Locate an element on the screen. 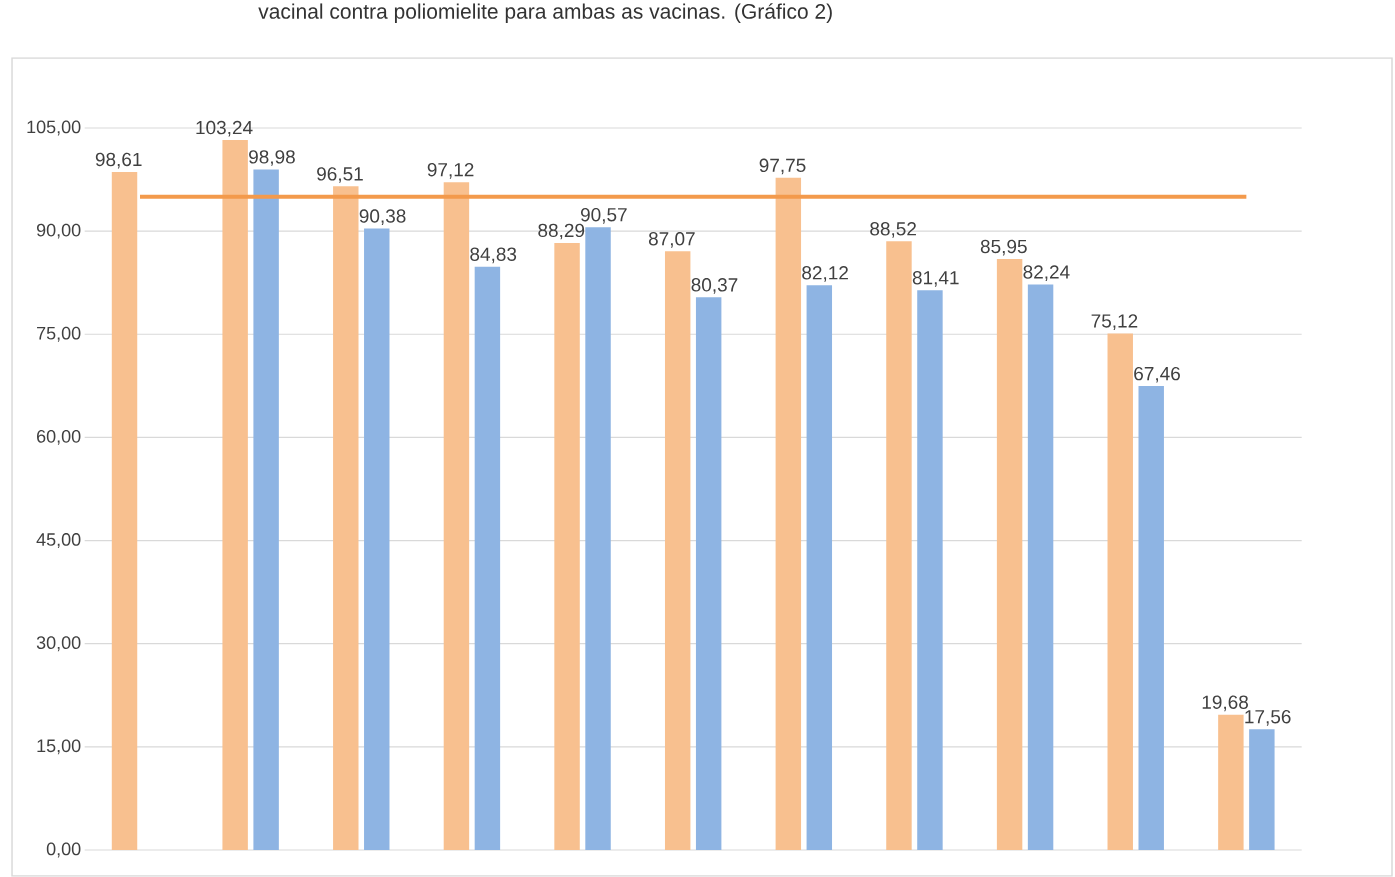 The image size is (1395, 877). y-tick-label: 30,00 is located at coordinates (58, 644).